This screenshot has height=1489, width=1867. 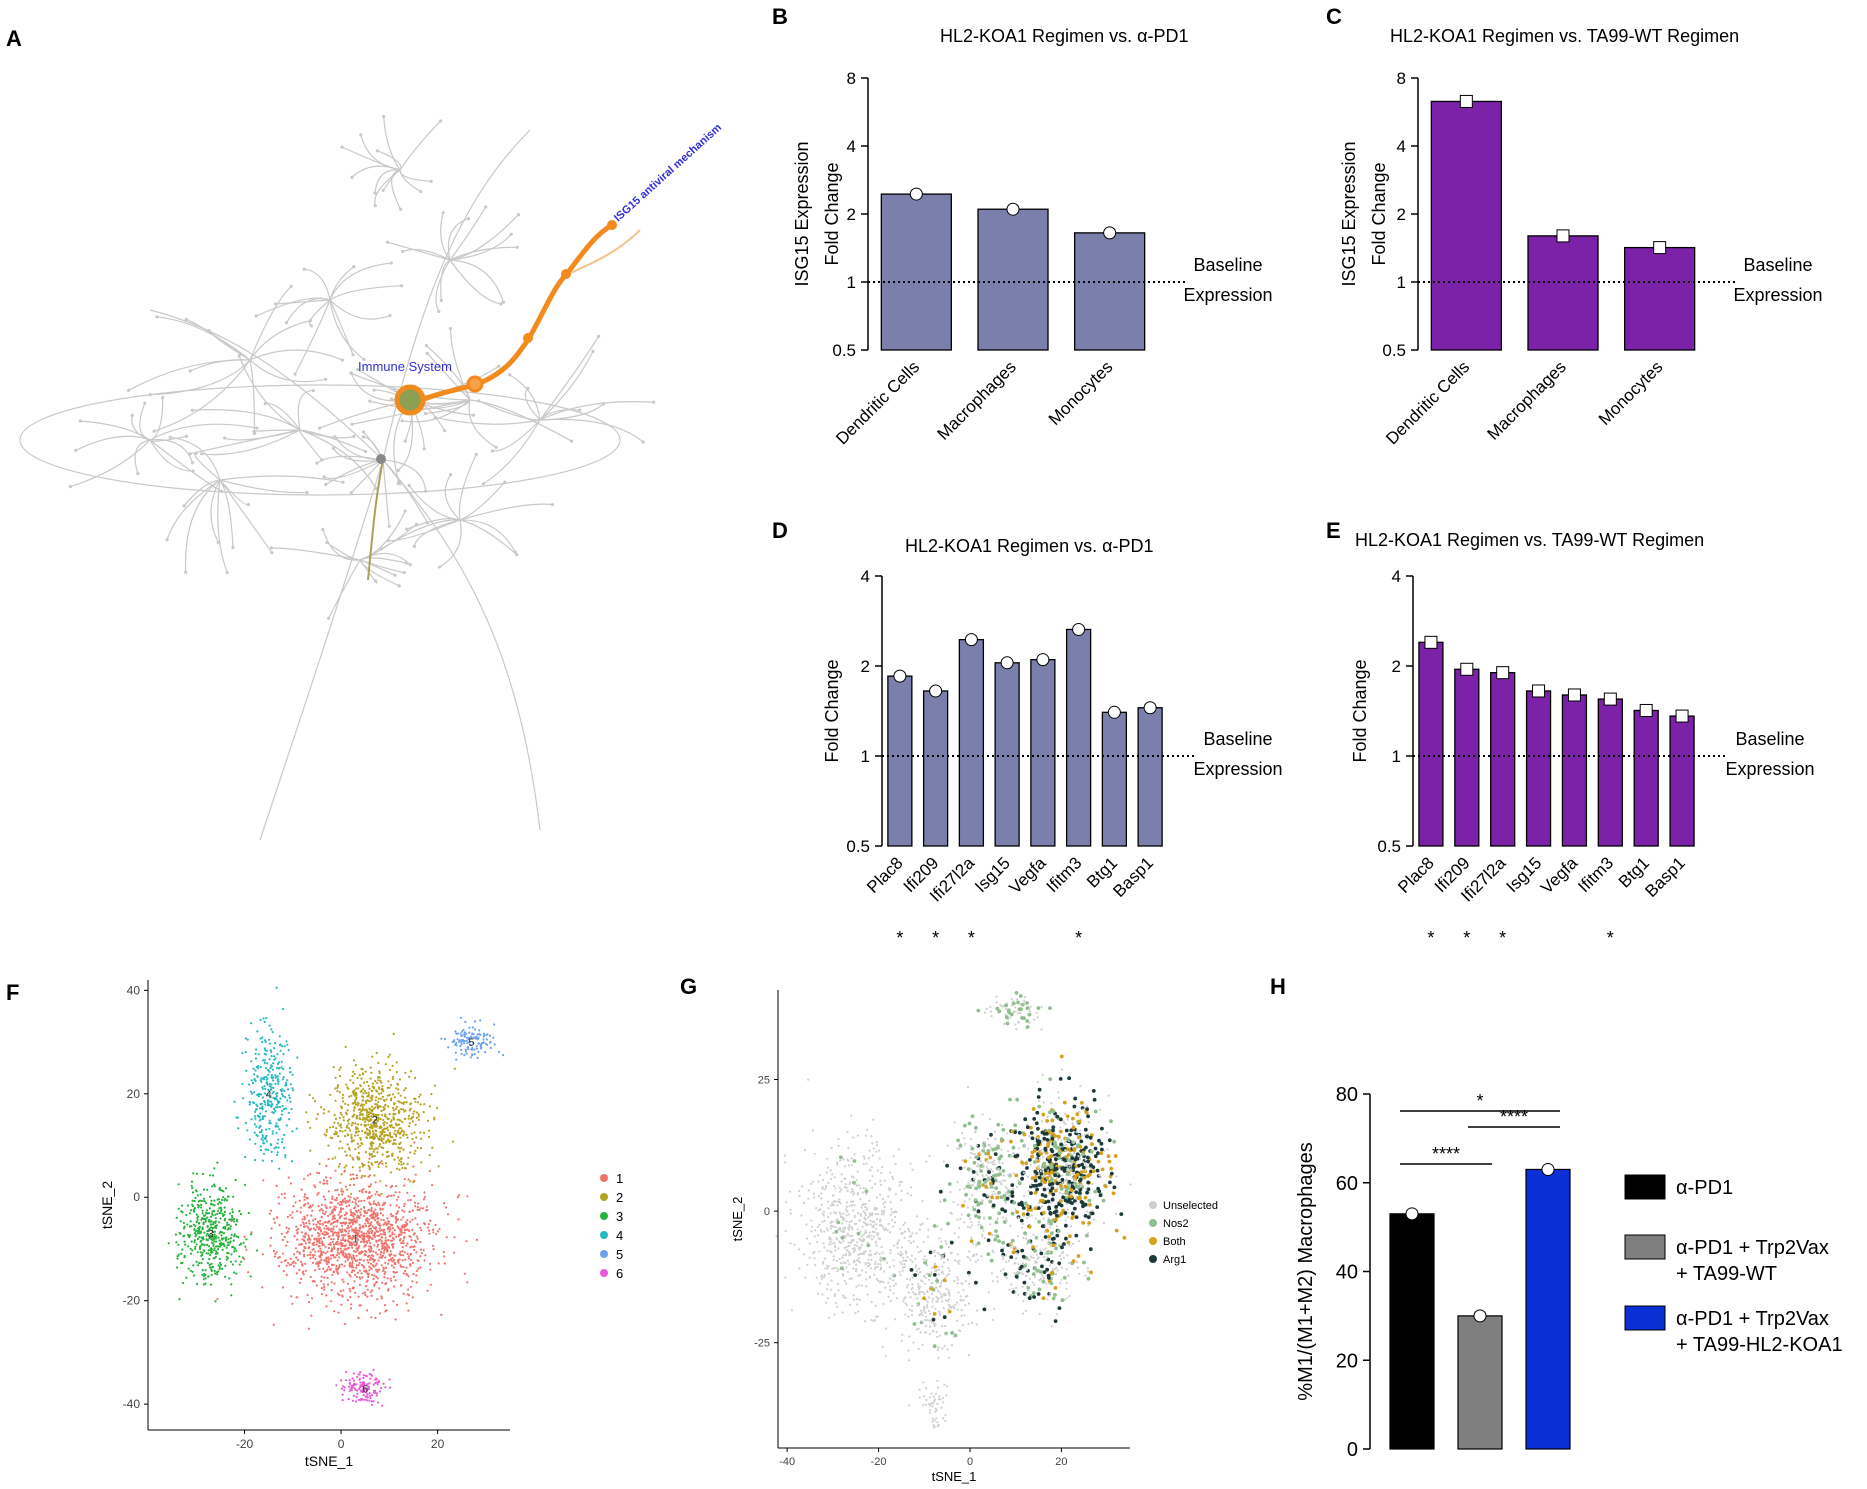 I want to click on legend-swatch, so click(x=604, y=1197).